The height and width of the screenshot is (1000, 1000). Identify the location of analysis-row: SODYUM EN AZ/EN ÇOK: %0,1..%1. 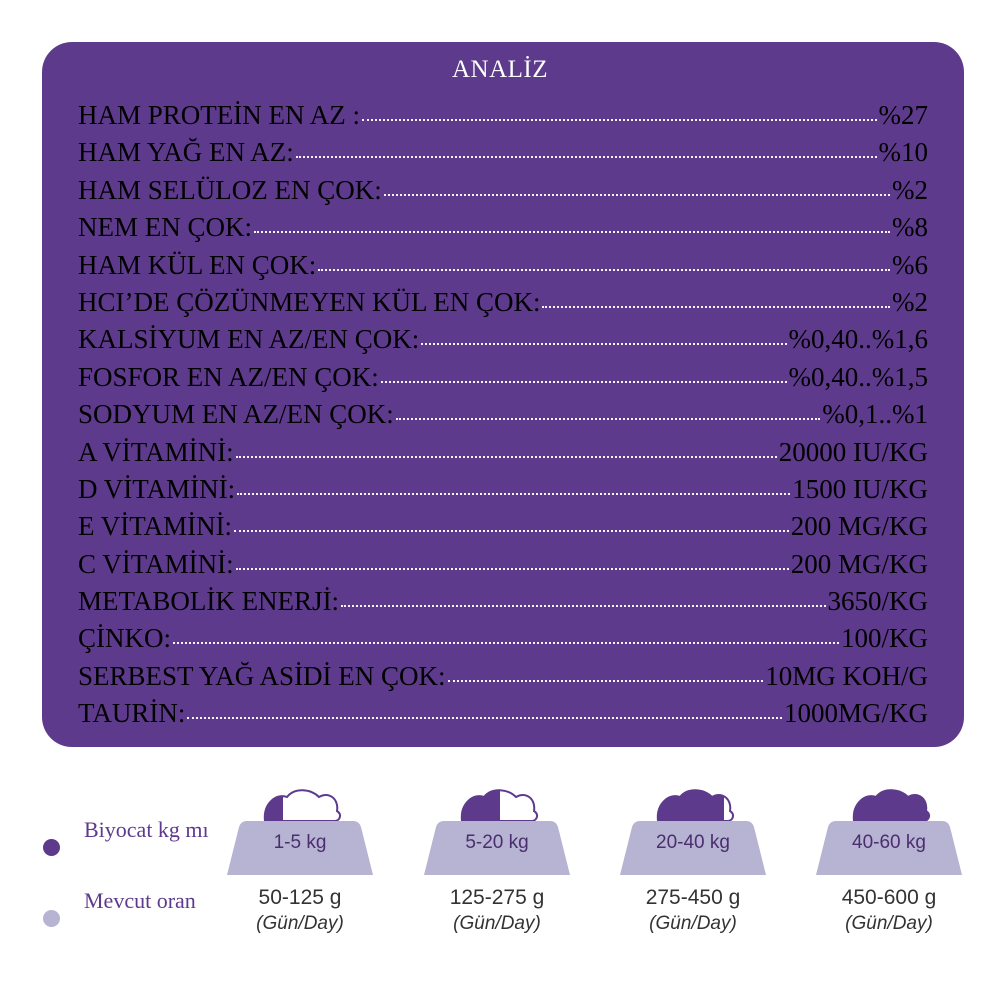
(503, 414).